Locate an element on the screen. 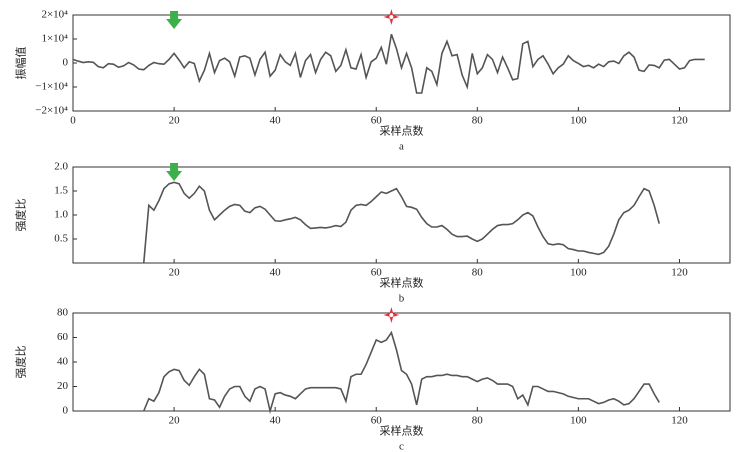 Image resolution: width=752 pixels, height=452 pixels. caption: a is located at coordinates (401, 147).